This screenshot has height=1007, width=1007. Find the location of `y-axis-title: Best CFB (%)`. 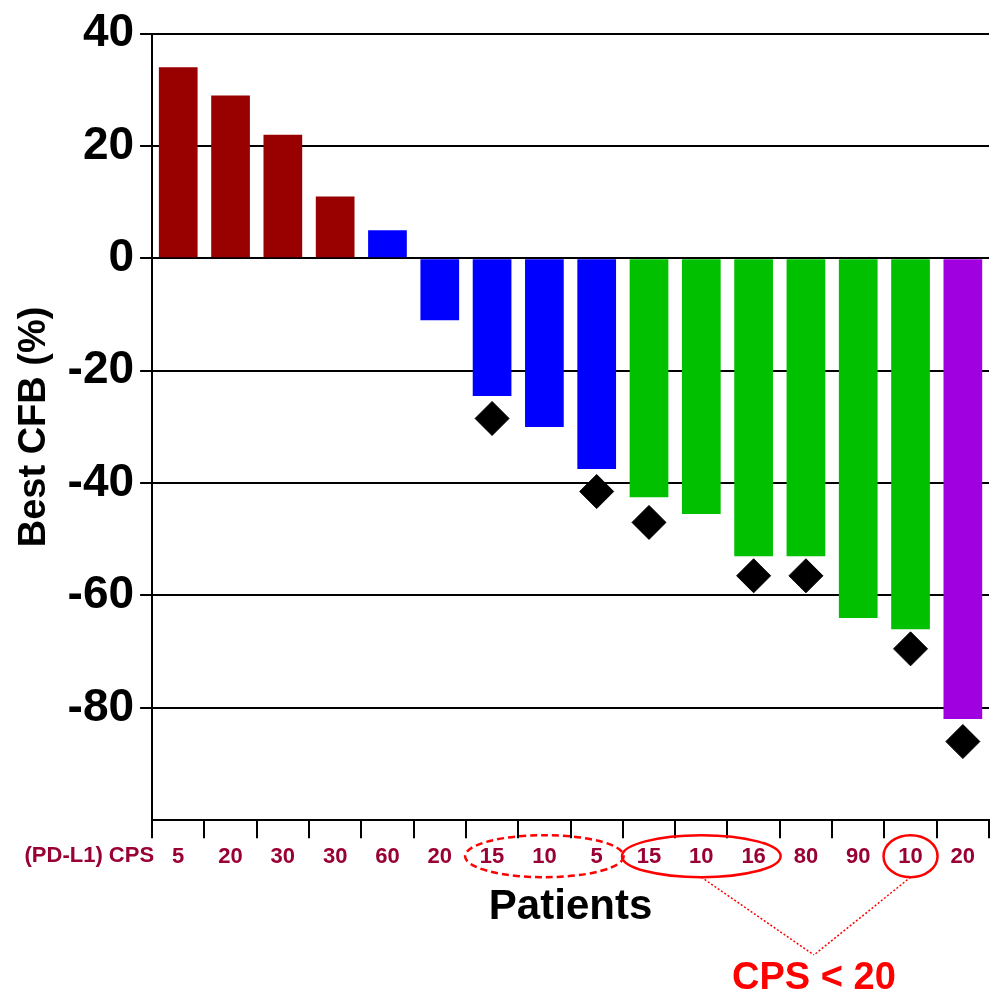

y-axis-title: Best CFB (%) is located at coordinates (32, 427).